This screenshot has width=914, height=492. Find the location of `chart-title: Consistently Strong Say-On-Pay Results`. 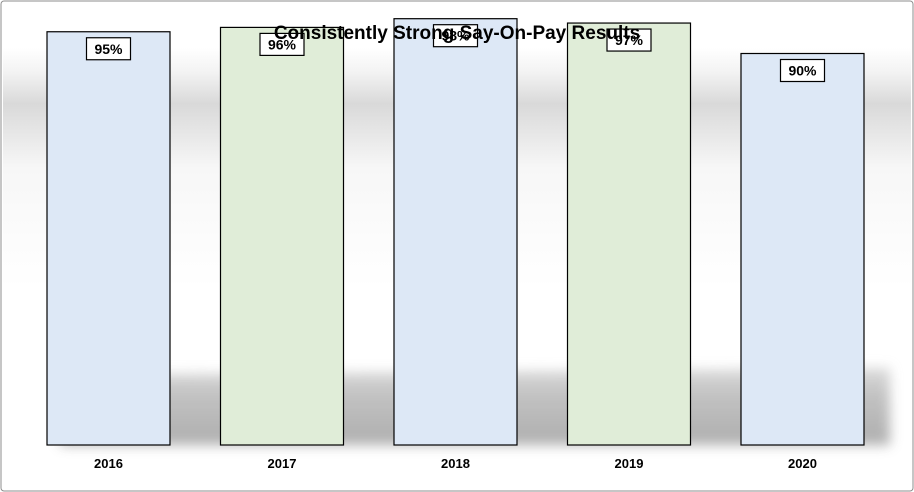

chart-title: Consistently Strong Say-On-Pay Results is located at coordinates (457, 33).